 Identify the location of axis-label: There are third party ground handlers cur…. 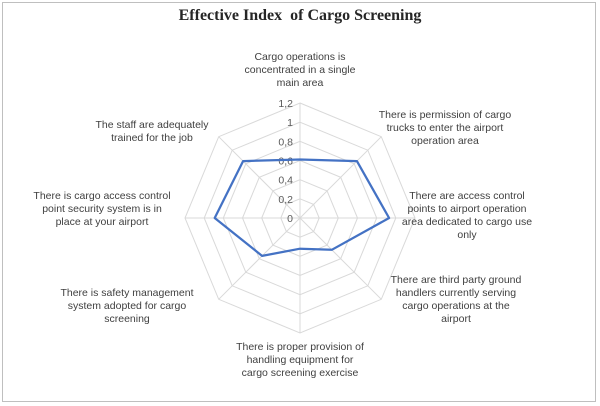
(456, 299).